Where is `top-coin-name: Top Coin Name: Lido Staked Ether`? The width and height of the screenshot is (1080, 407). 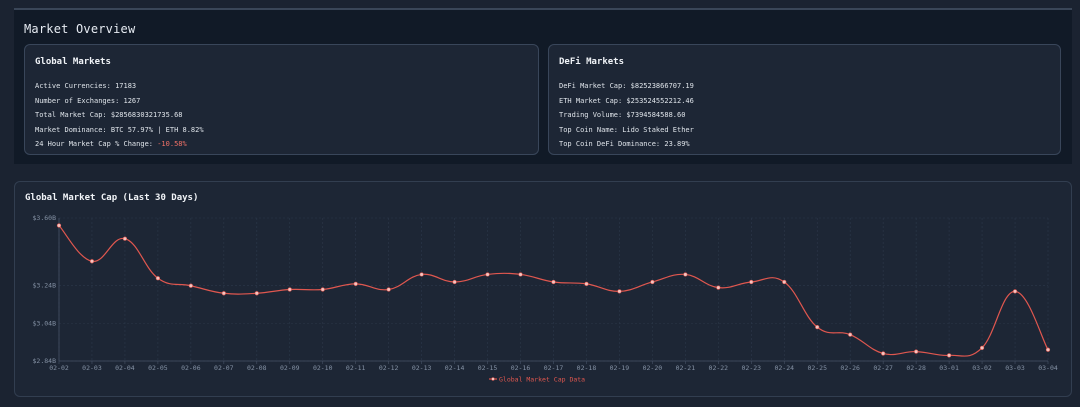
top-coin-name: Top Coin Name: Lido Staked Ether is located at coordinates (626, 129).